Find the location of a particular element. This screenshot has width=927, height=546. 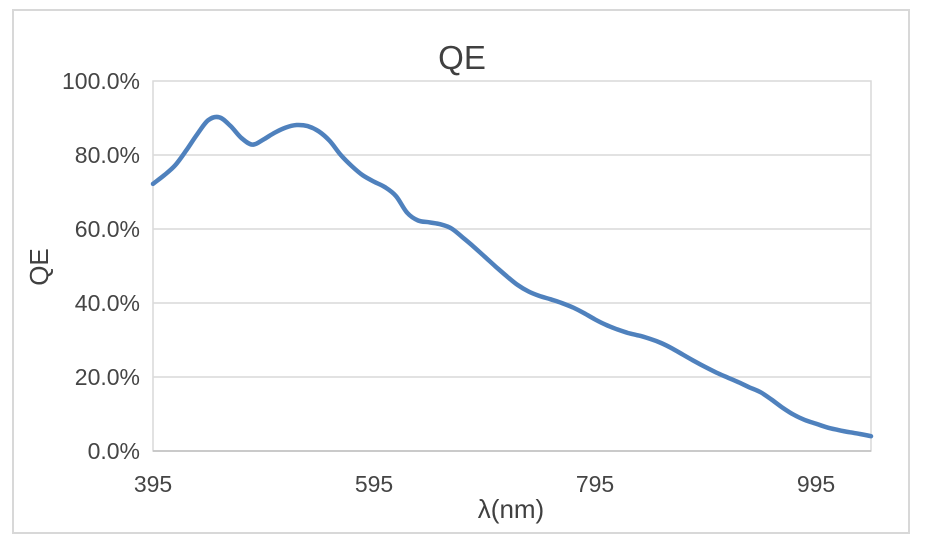

x-tick-label-995: 995 is located at coordinates (816, 484).